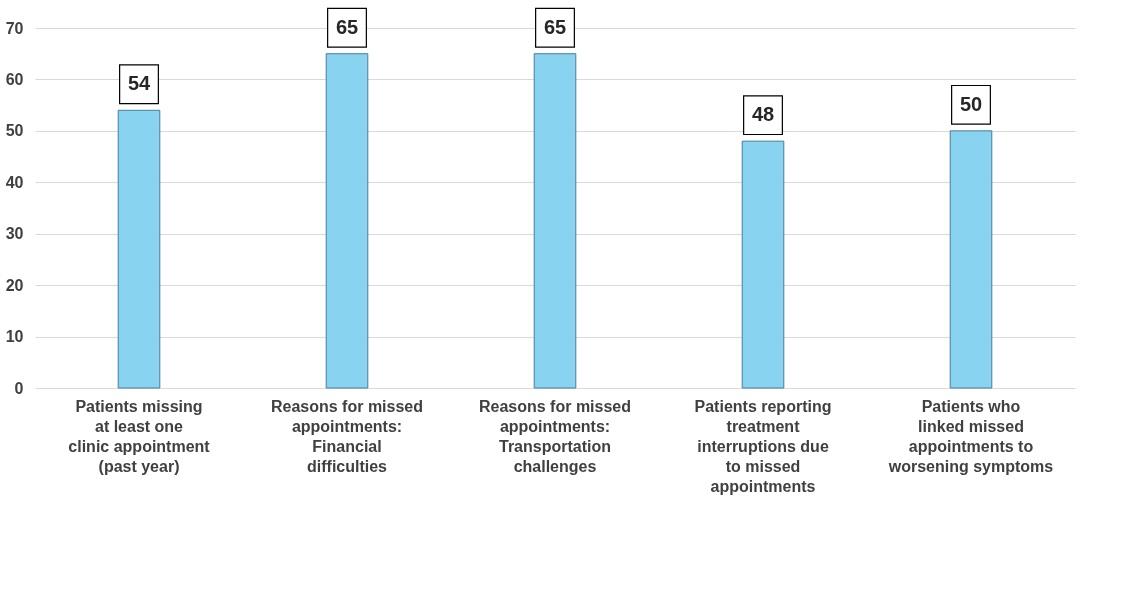 The image size is (1144, 592). What do you see at coordinates (971, 103) in the screenshot?
I see `data-label: 50` at bounding box center [971, 103].